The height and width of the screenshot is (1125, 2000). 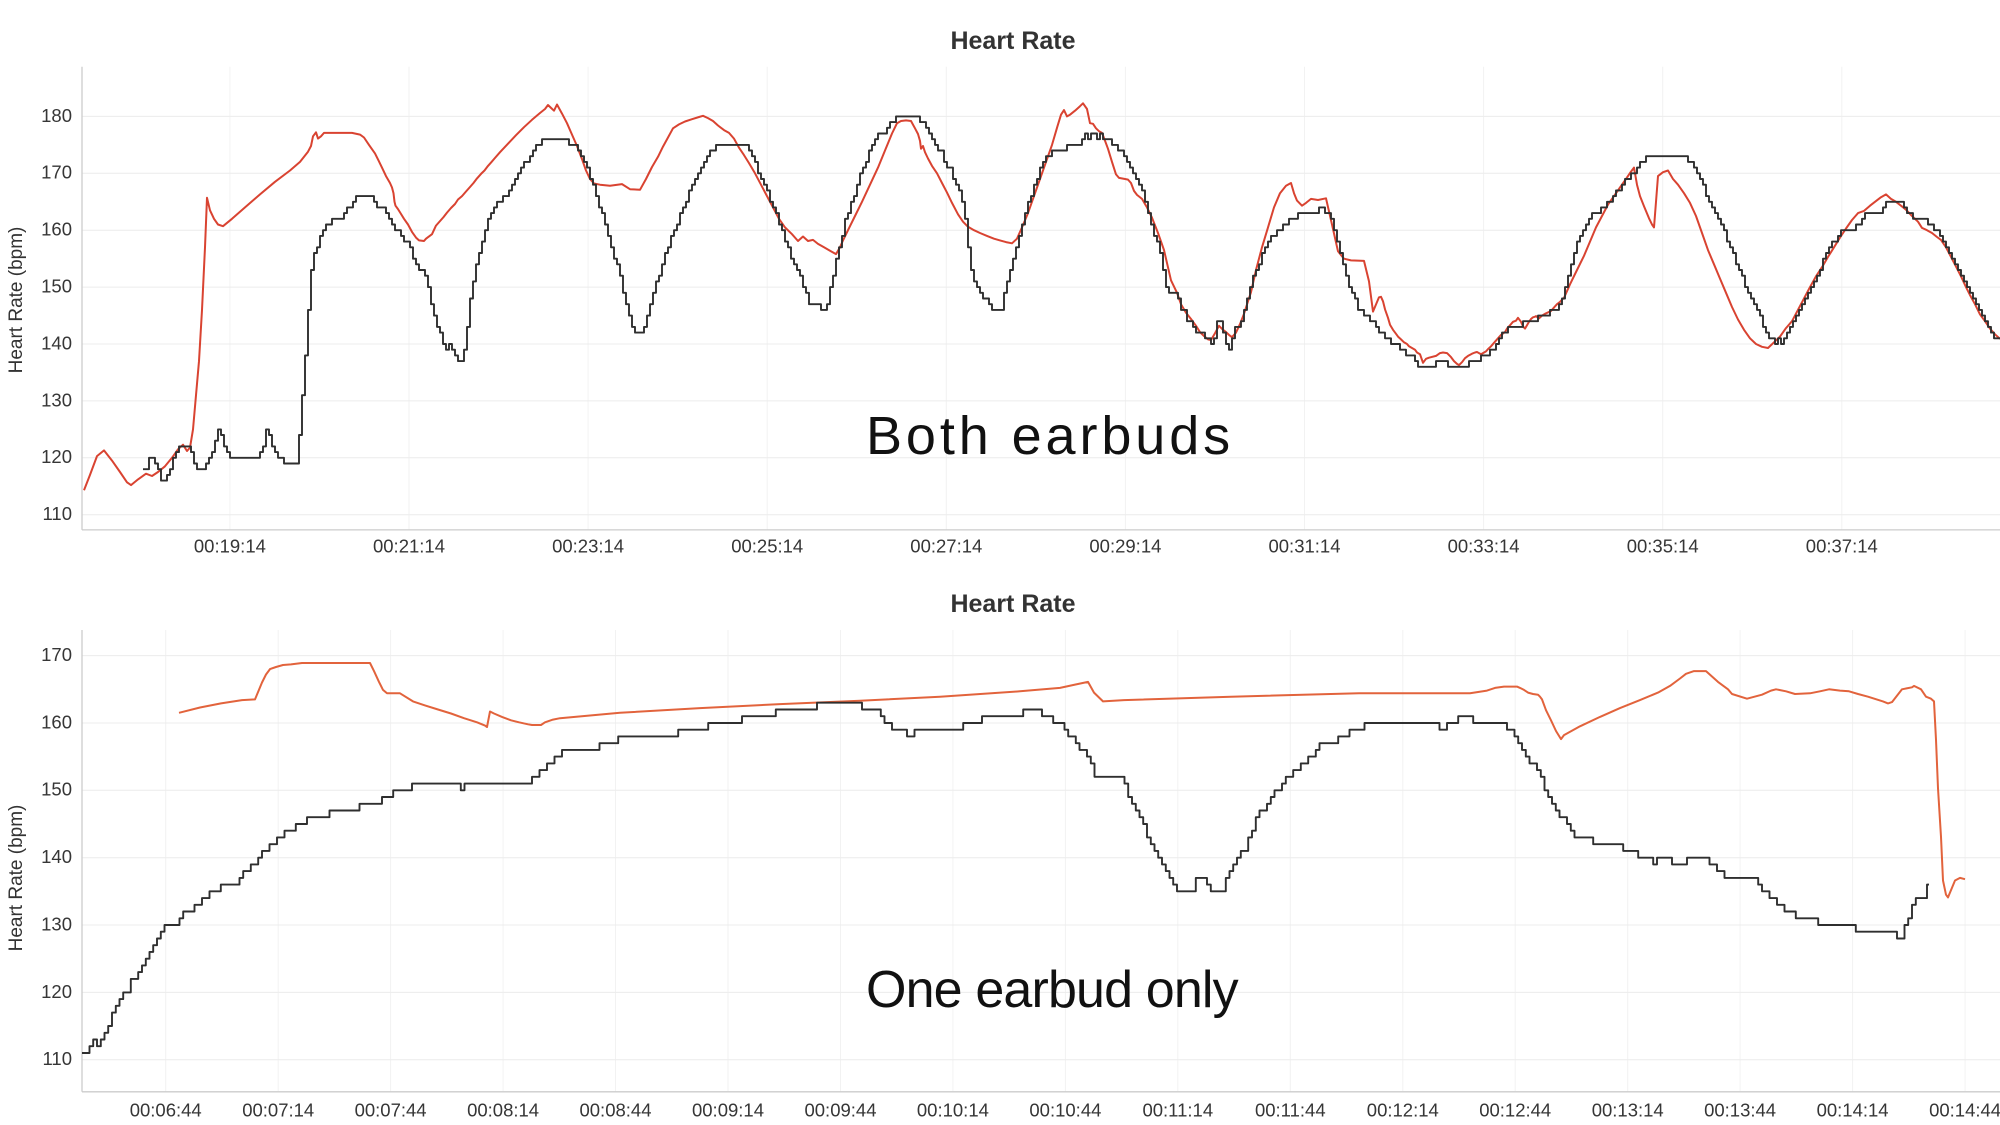 I want to click on svg-text: 00:07:44, so click(x=391, y=1110).